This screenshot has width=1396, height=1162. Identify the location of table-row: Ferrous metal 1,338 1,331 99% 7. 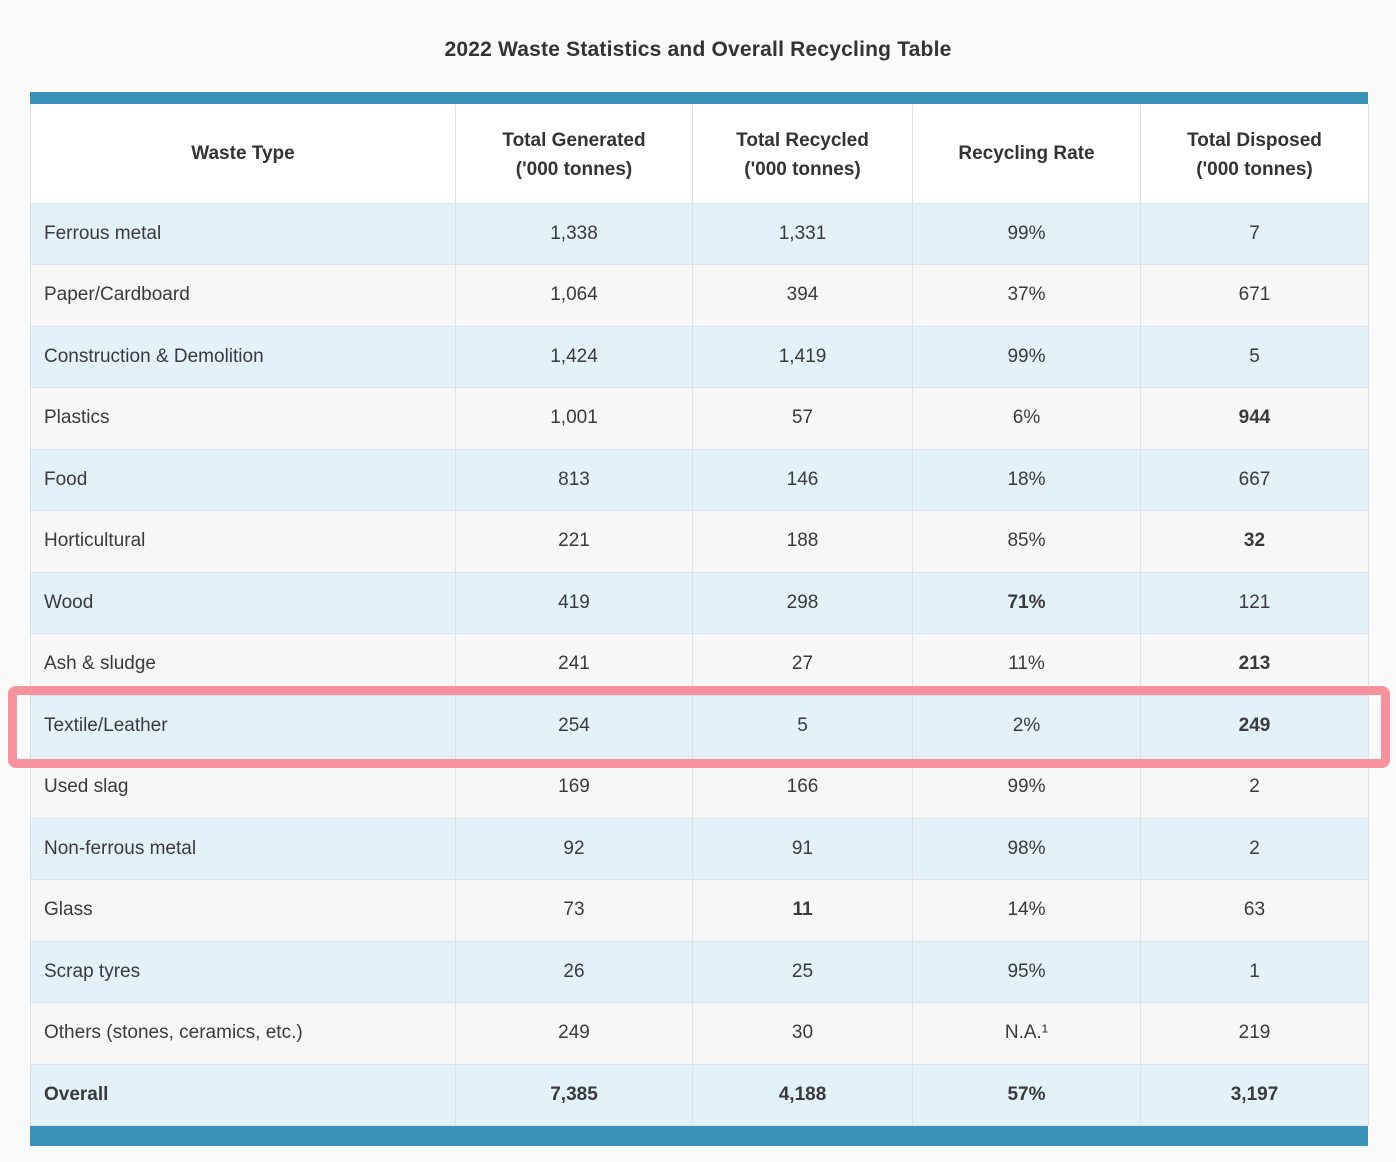
(699, 233).